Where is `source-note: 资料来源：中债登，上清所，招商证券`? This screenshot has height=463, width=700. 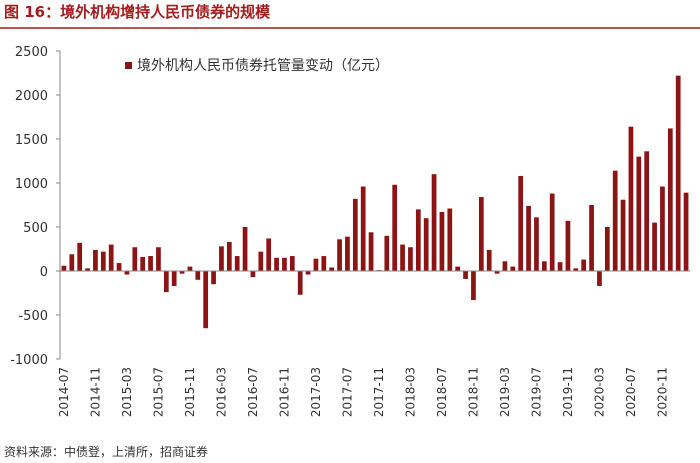 source-note: 资料来源：中债登，上清所，招商证券 is located at coordinates (106, 451).